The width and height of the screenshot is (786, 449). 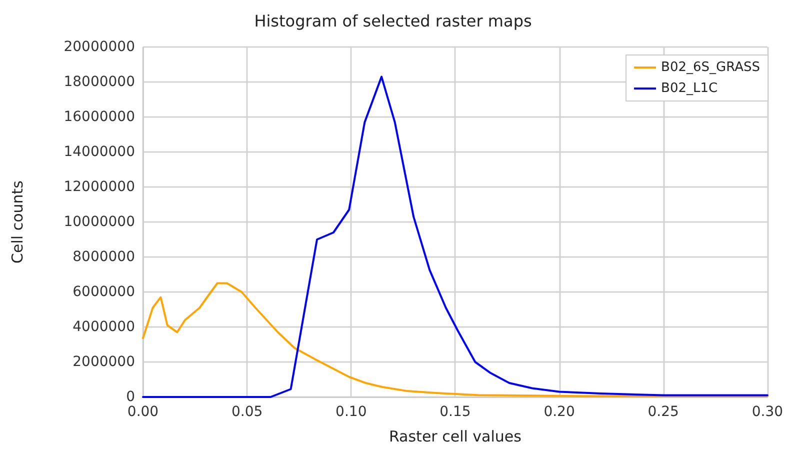 What do you see at coordinates (99, 187) in the screenshot?
I see `y-tick-label: 12000000` at bounding box center [99, 187].